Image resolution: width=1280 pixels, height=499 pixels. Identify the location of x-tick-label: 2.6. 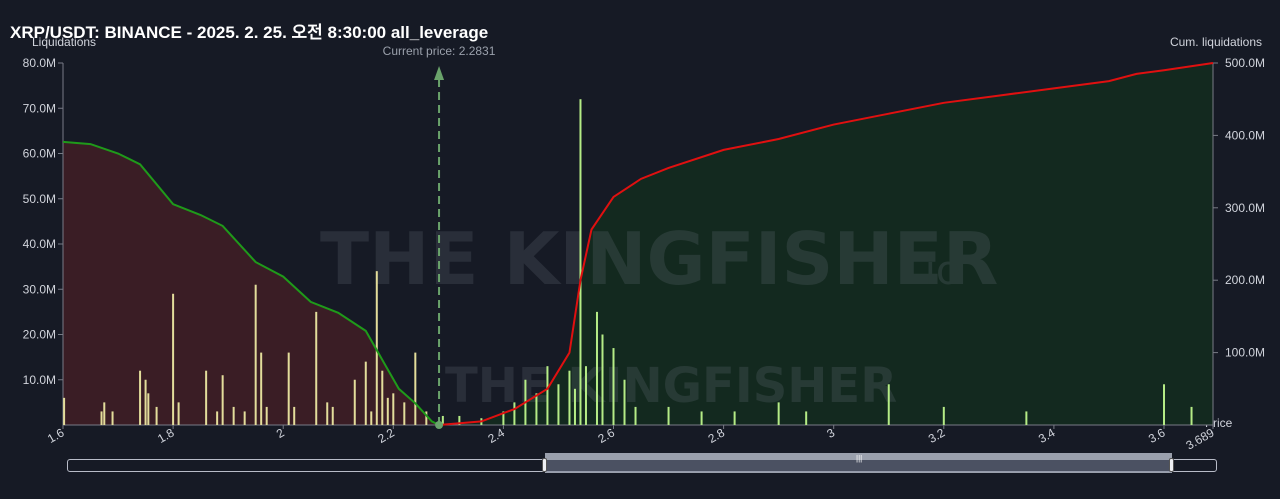
(607, 435).